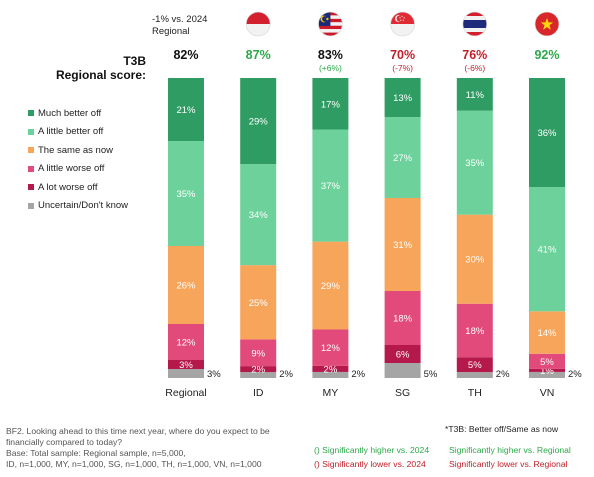  What do you see at coordinates (31, 168) in the screenshot?
I see `legend-swatch-little-worse` at bounding box center [31, 168].